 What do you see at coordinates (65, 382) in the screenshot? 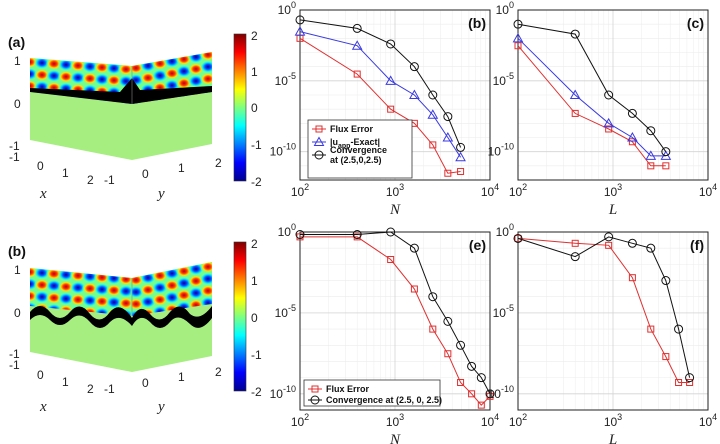
I see `x-tick: 1` at bounding box center [65, 382].